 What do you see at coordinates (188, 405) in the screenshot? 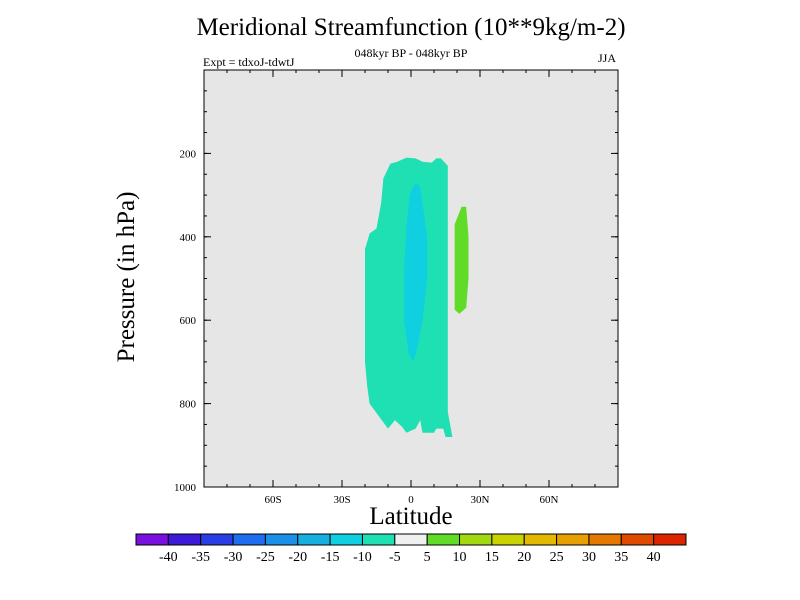
I see `y-tick-label: 800` at bounding box center [188, 405].